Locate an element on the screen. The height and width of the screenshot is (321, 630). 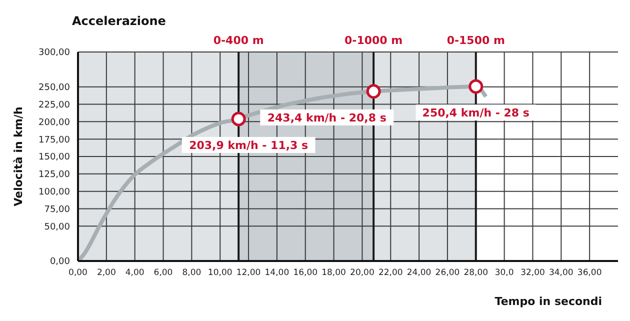
y-tick-label: 125,00 is located at coordinates (54, 175).